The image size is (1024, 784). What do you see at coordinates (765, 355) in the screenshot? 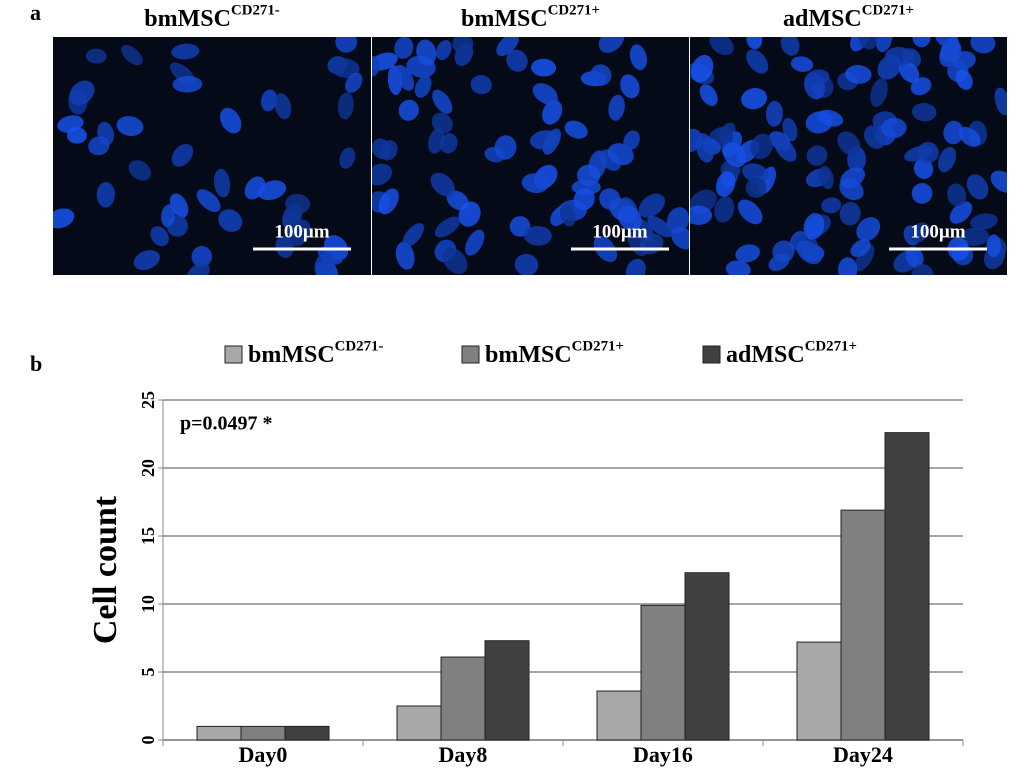
I see `text-main: adMSC` at bounding box center [765, 355].